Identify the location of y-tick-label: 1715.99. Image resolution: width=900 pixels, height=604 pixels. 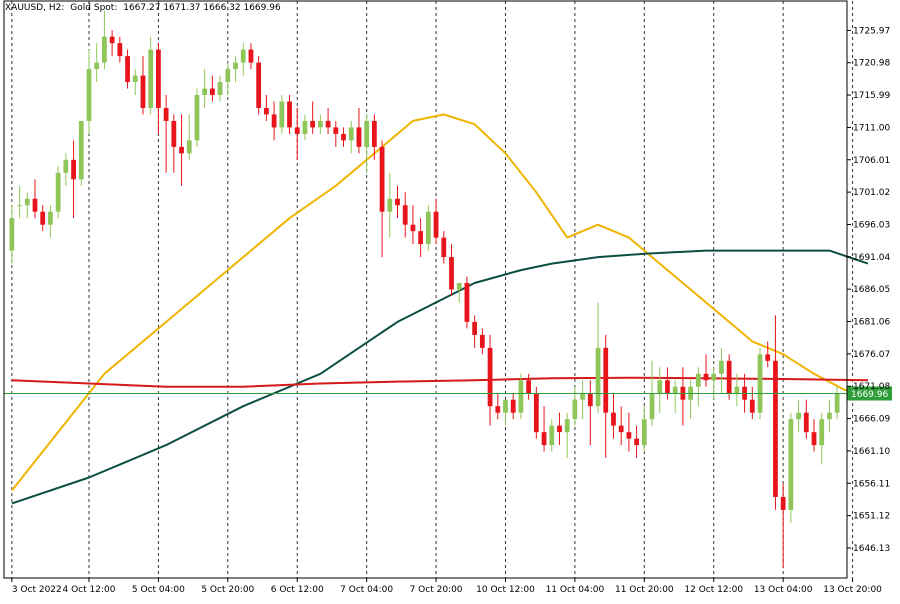
(871, 96).